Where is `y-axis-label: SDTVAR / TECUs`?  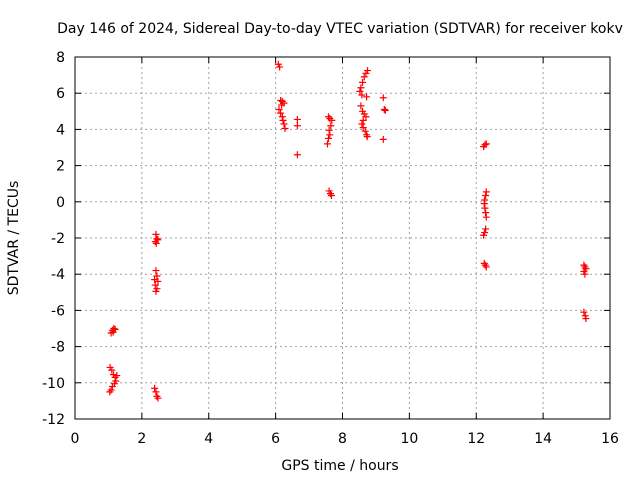 y-axis-label: SDTVAR / TECUs is located at coordinates (14, 238).